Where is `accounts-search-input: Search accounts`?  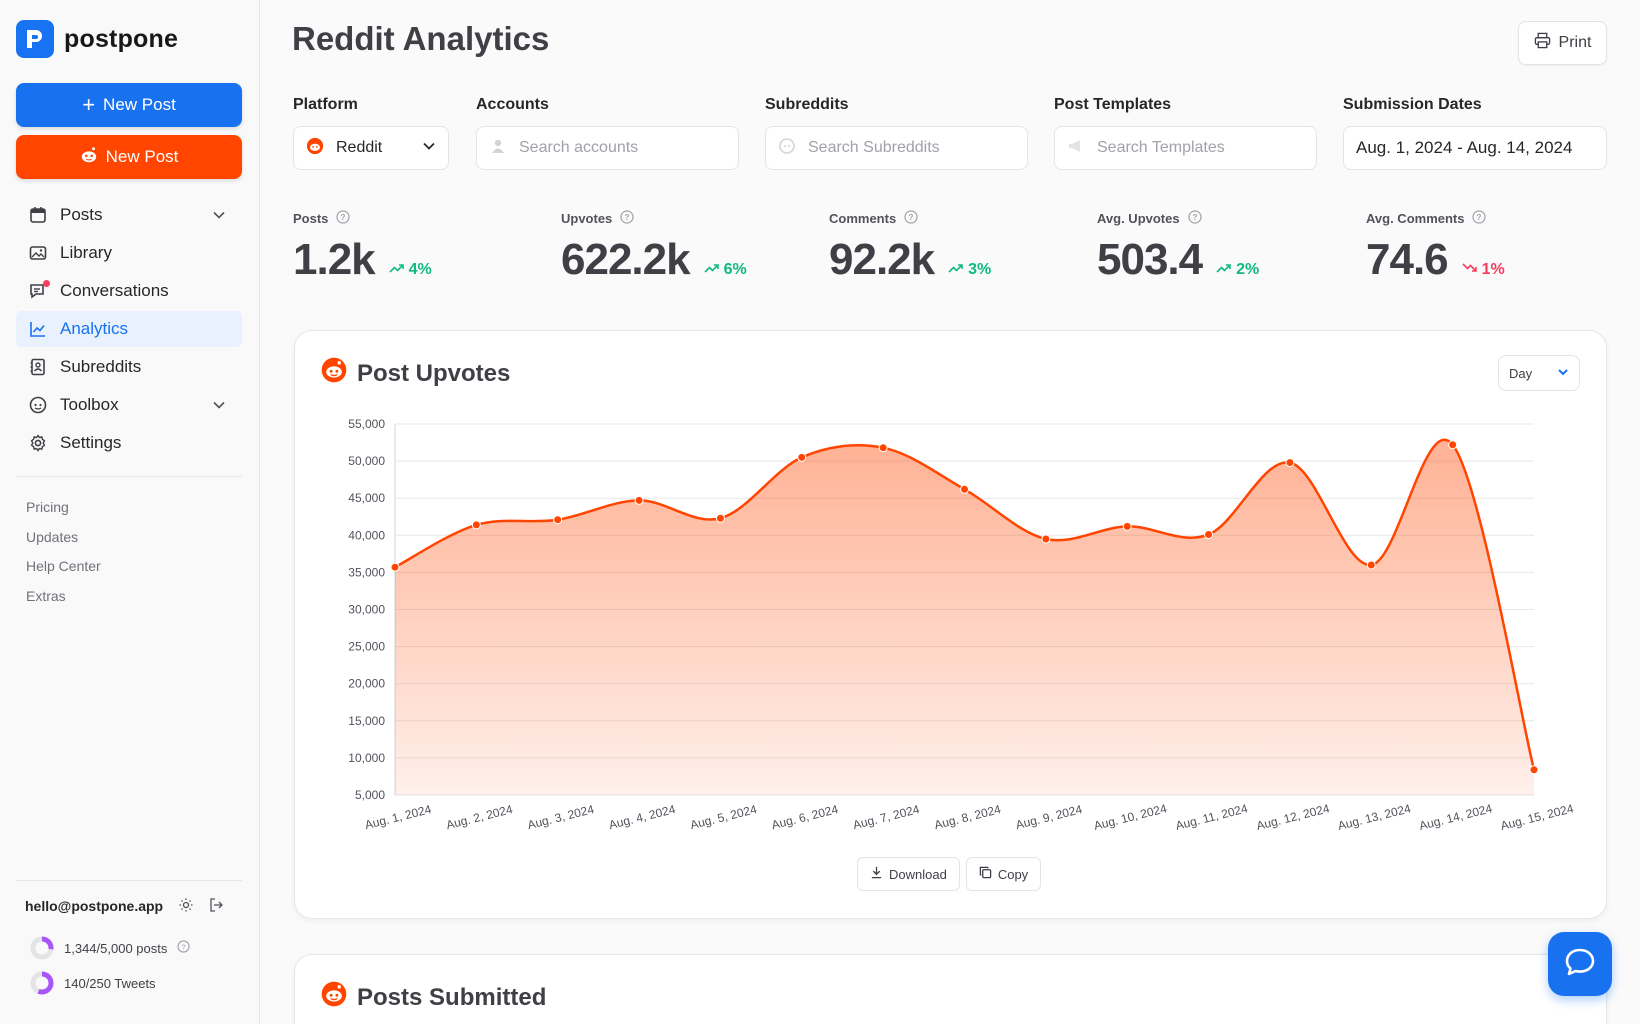
accounts-search-input: Search accounts is located at coordinates (607, 148).